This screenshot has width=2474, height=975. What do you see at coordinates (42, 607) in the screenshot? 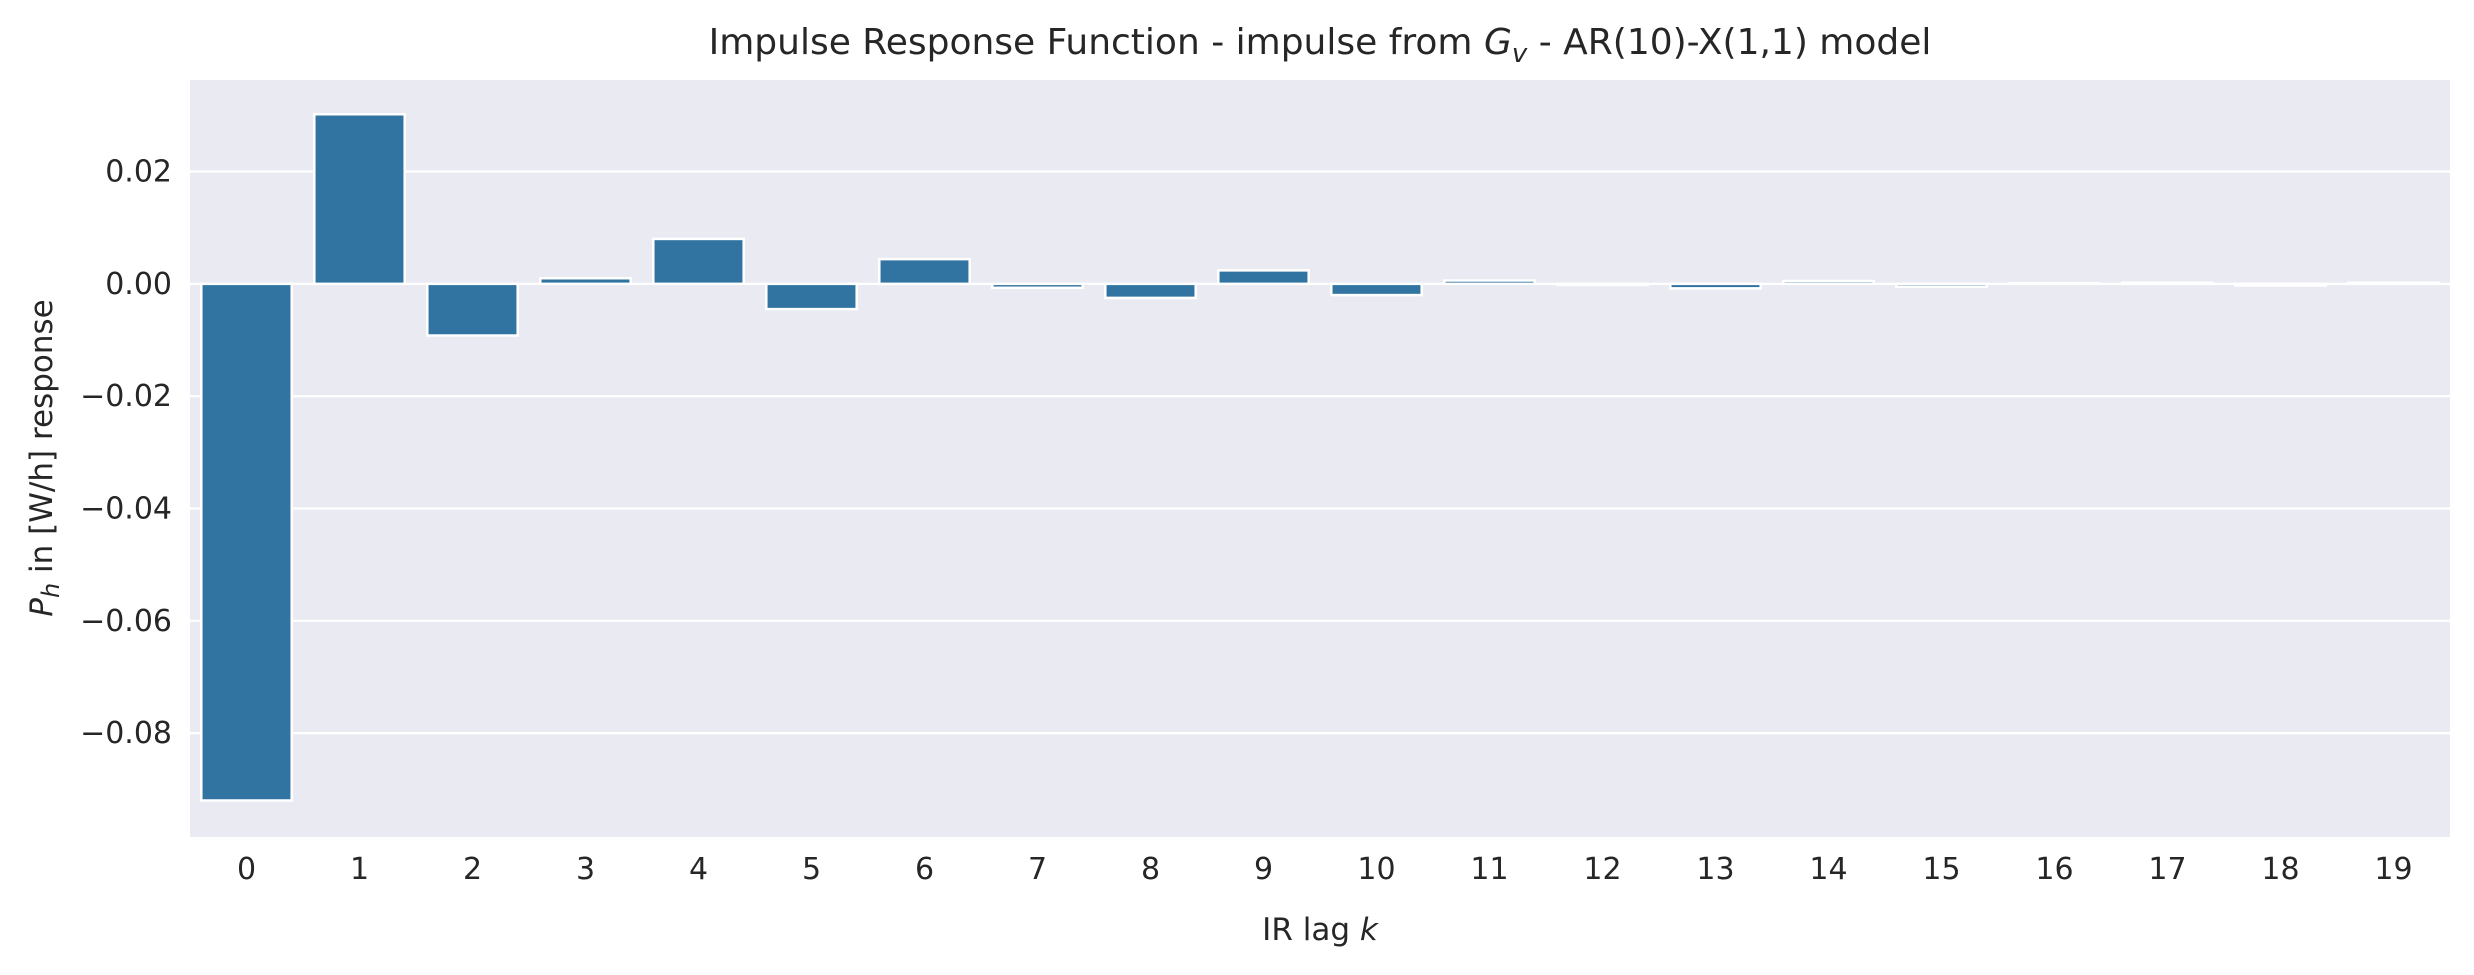
I see `y-axis-label-symbol: P` at bounding box center [42, 607].